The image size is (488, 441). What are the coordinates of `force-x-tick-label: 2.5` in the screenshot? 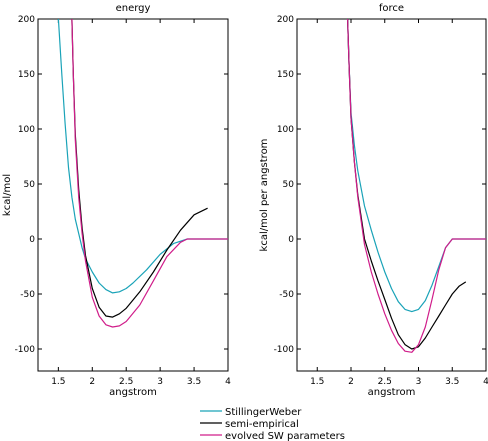 It's located at (385, 382).